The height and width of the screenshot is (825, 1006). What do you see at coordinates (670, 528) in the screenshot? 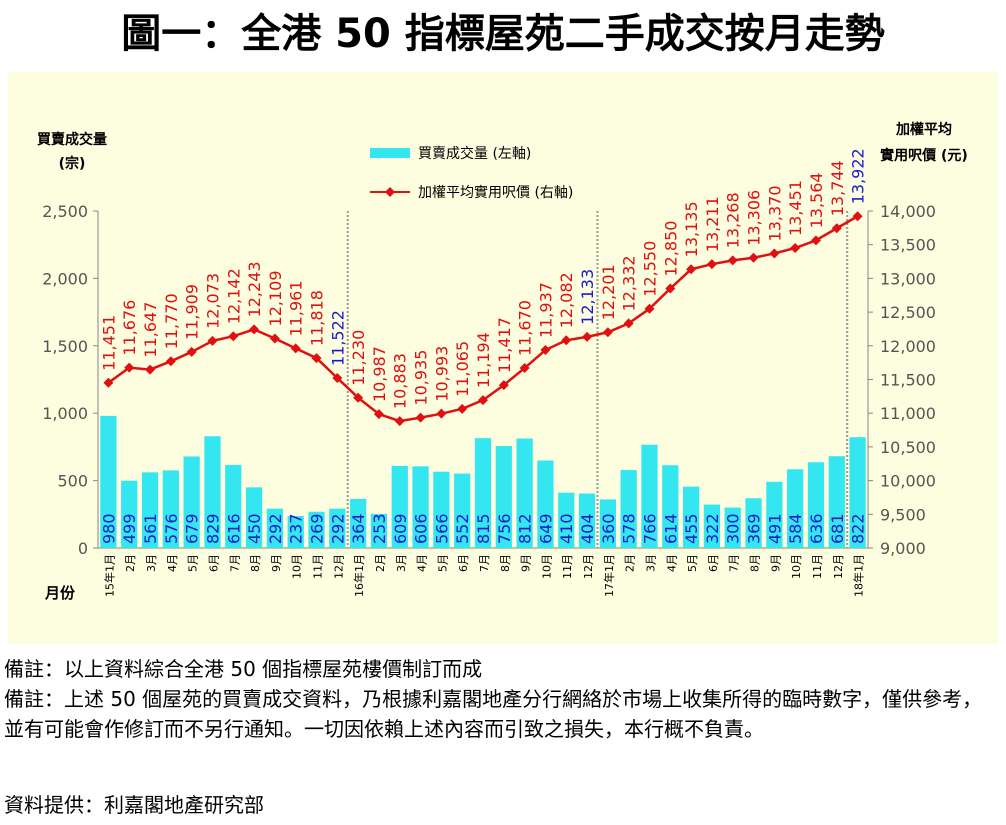
I see `bar-value-label: 614` at bounding box center [670, 528].